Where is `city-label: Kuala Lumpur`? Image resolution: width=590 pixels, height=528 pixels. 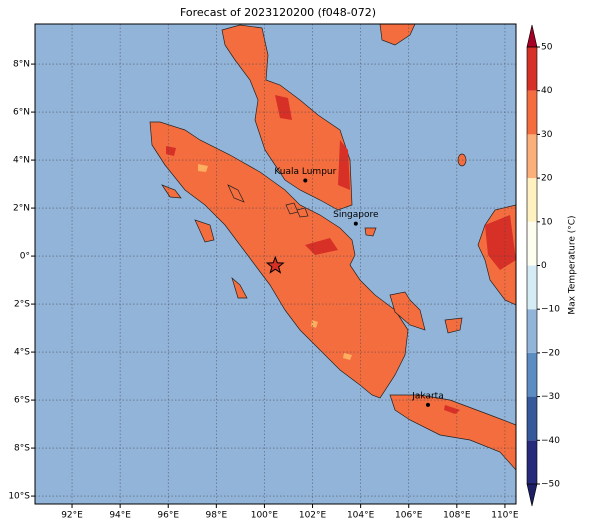 city-label: Kuala Lumpur is located at coordinates (305, 172).